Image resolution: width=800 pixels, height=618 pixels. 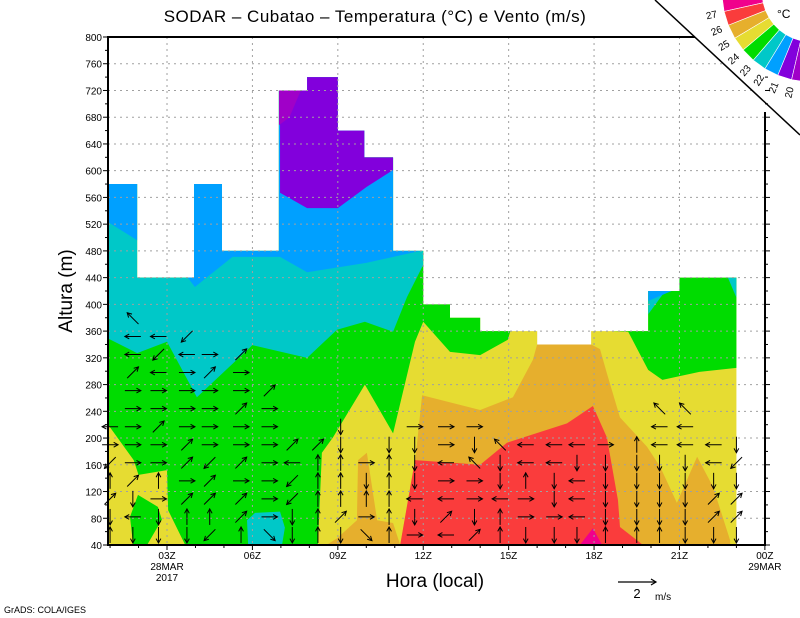 I want to click on x-axis-label: Hora (local), so click(x=435, y=581).